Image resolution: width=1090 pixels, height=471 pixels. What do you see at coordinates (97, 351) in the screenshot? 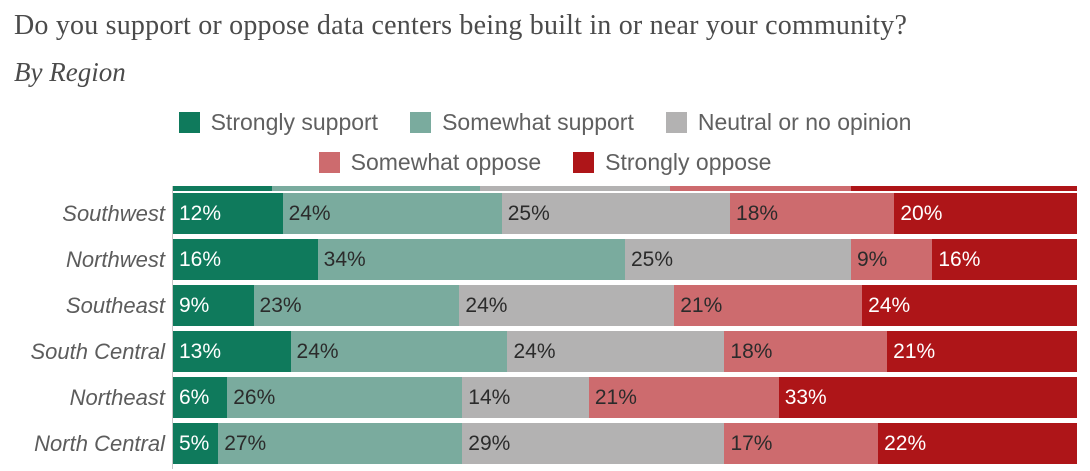
I see `row-label: South Central` at bounding box center [97, 351].